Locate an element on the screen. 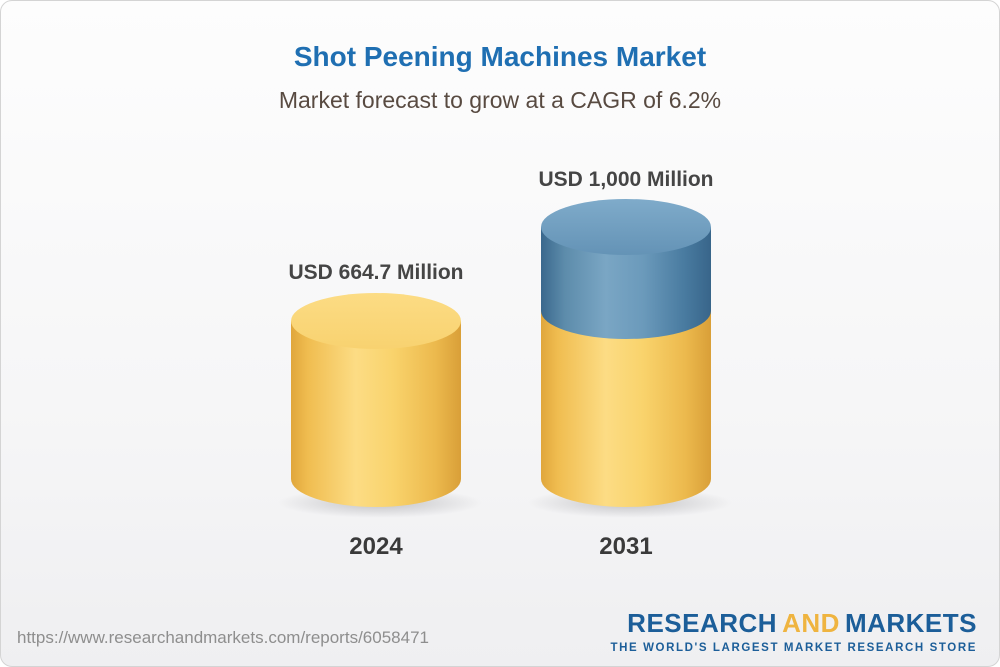  bar-2024-top-ellipse is located at coordinates (376, 321).